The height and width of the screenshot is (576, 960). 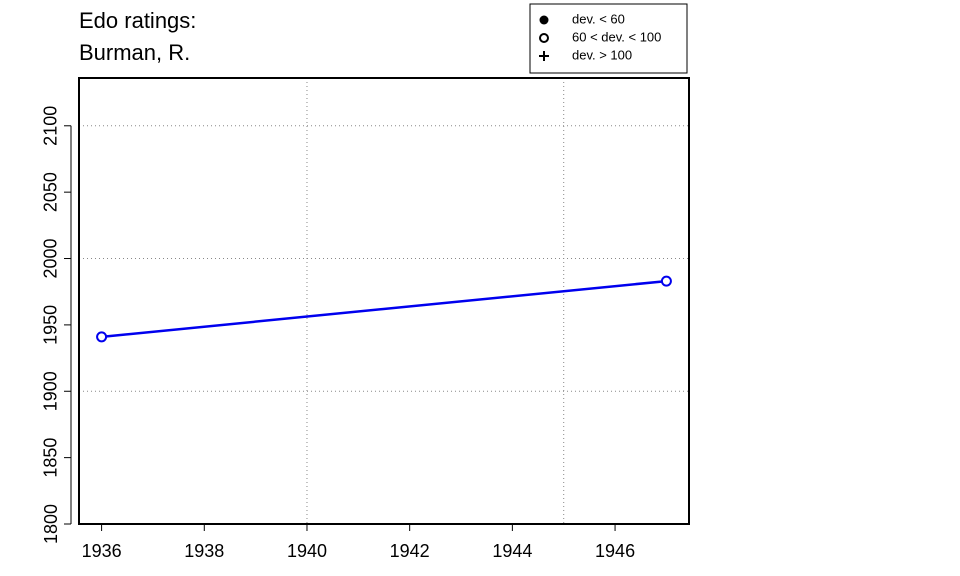 What do you see at coordinates (51, 458) in the screenshot?
I see `y-tick-label: 1850` at bounding box center [51, 458].